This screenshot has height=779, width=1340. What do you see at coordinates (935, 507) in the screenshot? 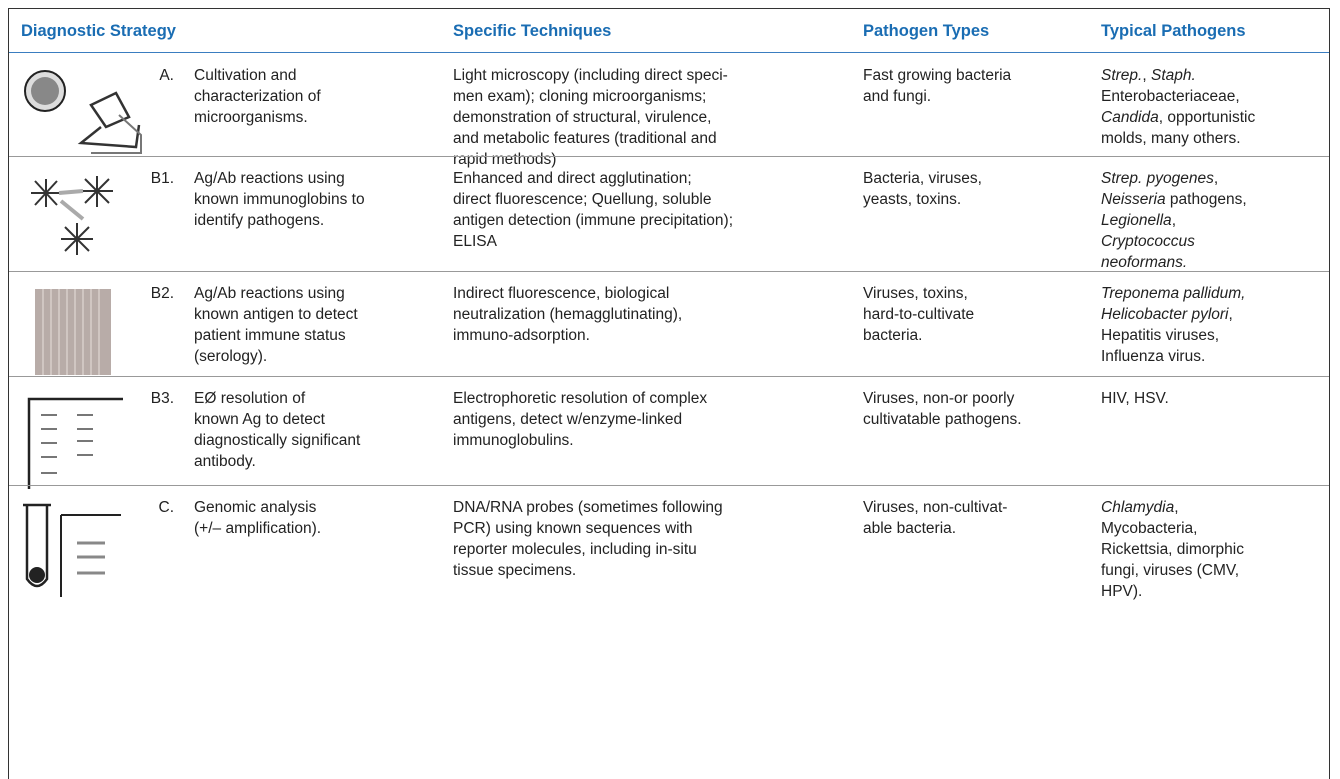
I see `text-line: Viruses, non-cultivat-` at bounding box center [935, 507].